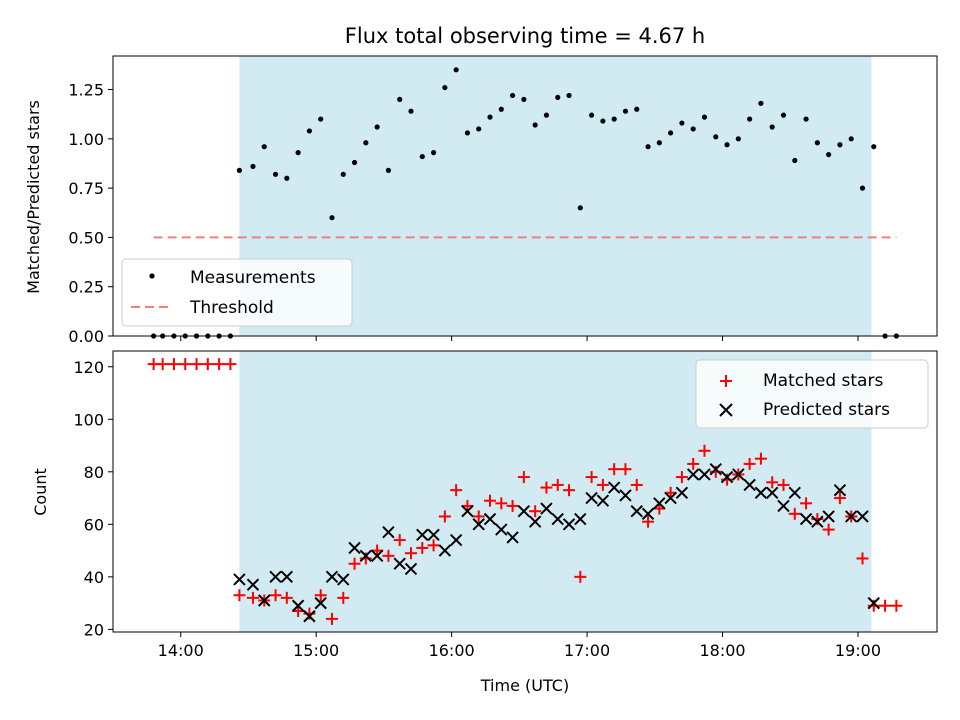 This screenshot has width=960, height=720. Describe the element at coordinates (93, 498) in the screenshot. I see `bottom-y-axis: 20 40 60 80 100 120` at that location.